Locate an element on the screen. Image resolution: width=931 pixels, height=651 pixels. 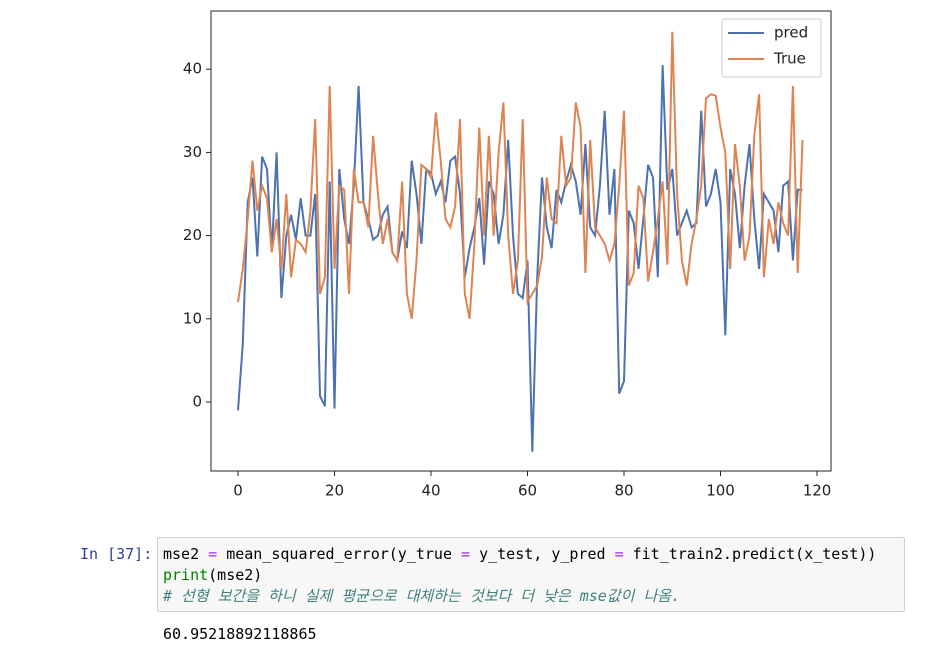
code-line: print(mse2) is located at coordinates (531, 575).